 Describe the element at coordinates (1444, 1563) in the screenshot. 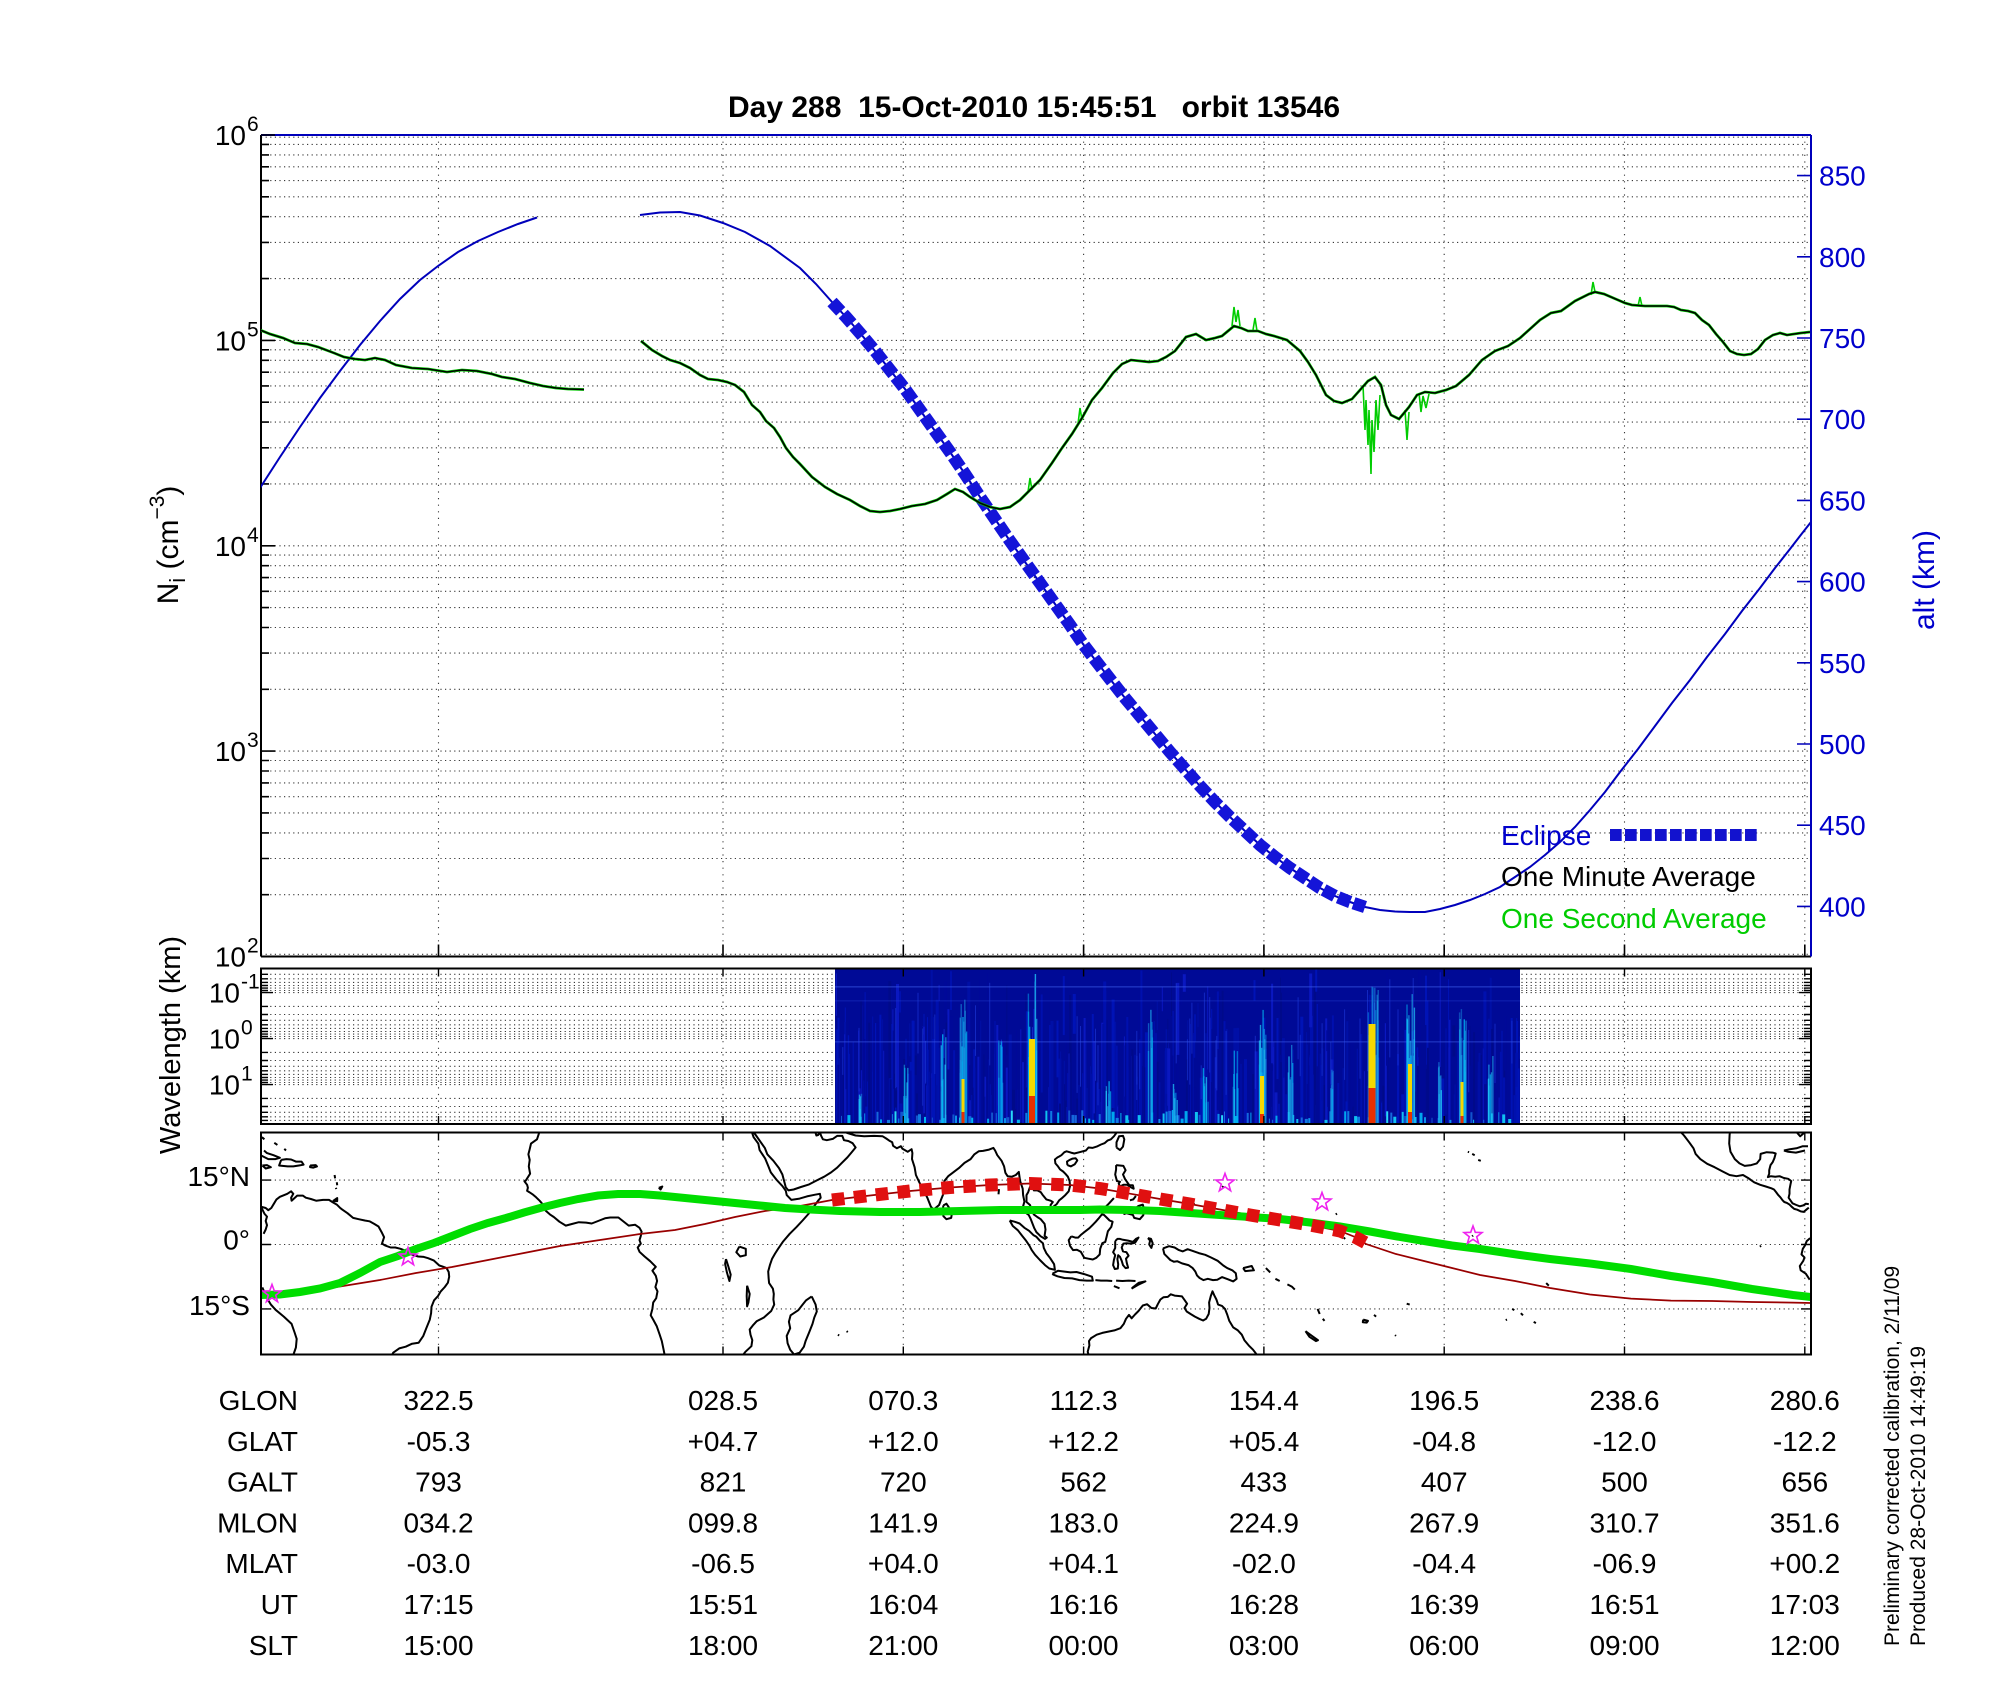

I see `svg-text: -04.4` at that location.